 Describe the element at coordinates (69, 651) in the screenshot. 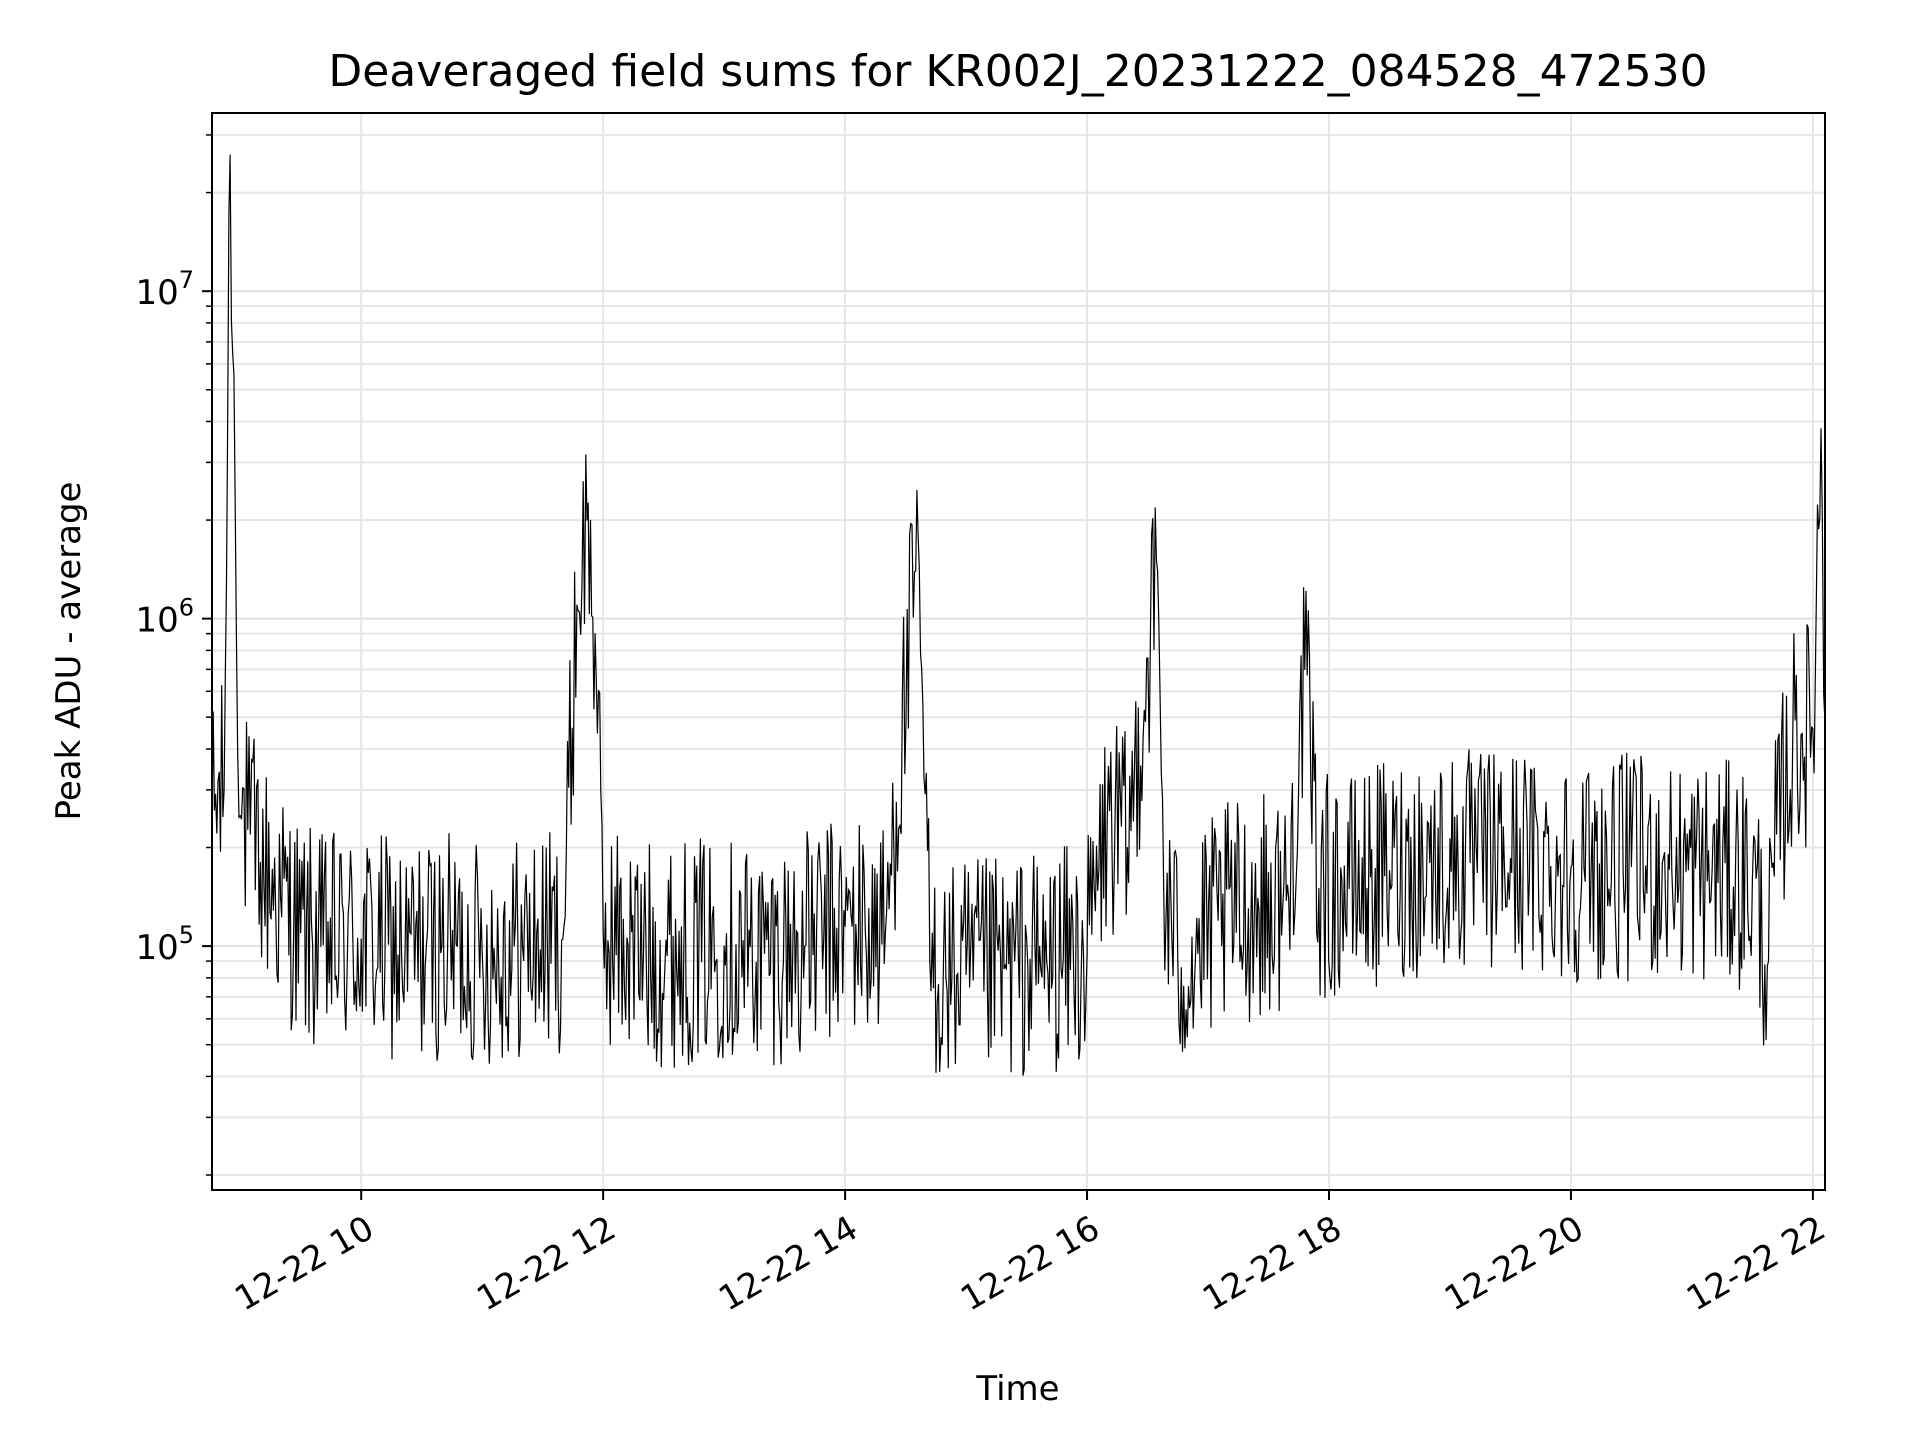

I see `y-axis-label: Peak ADU - average` at that location.